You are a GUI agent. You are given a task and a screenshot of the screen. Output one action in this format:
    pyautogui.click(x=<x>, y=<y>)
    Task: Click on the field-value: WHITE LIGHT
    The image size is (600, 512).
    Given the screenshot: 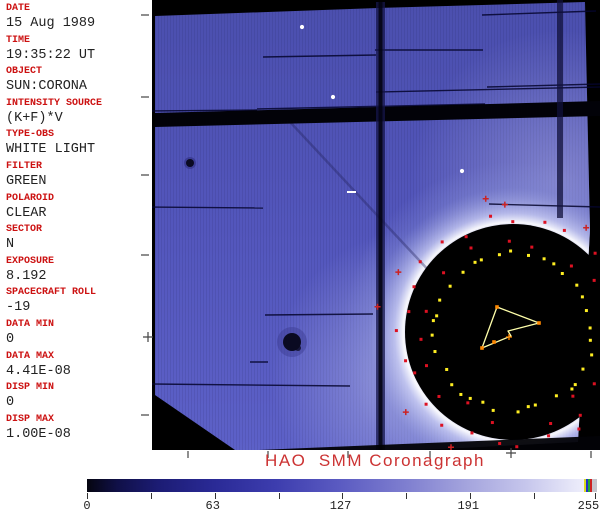 What is the action you would take?
    pyautogui.click(x=51, y=150)
    